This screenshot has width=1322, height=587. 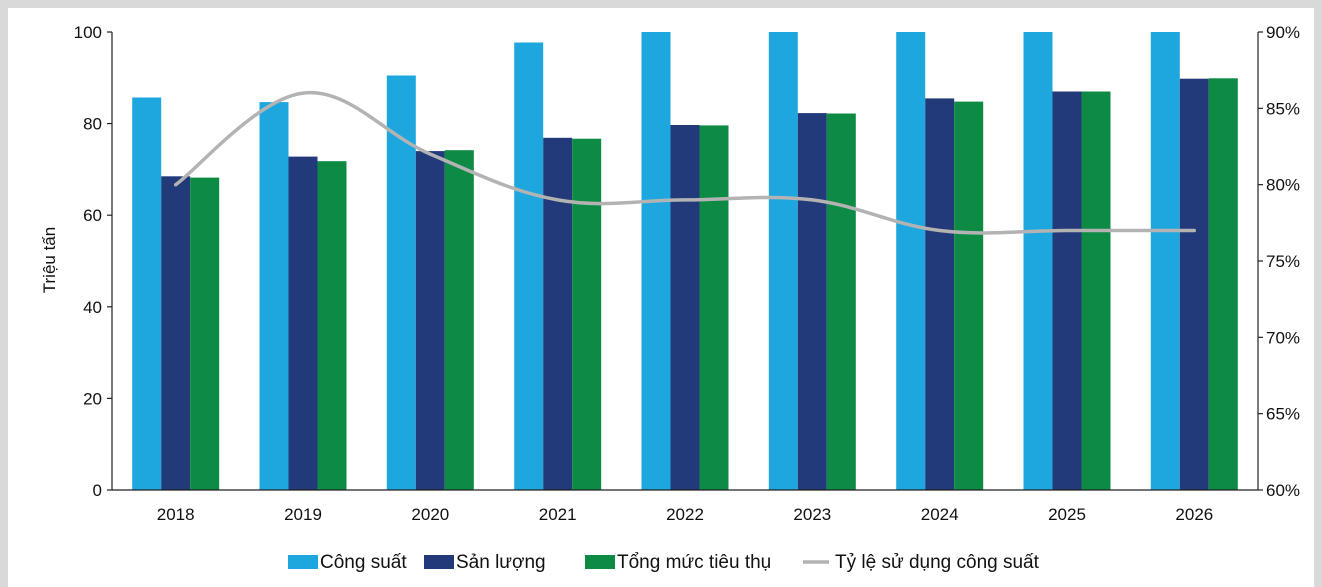 I want to click on bar-1-2024, so click(x=911, y=261).